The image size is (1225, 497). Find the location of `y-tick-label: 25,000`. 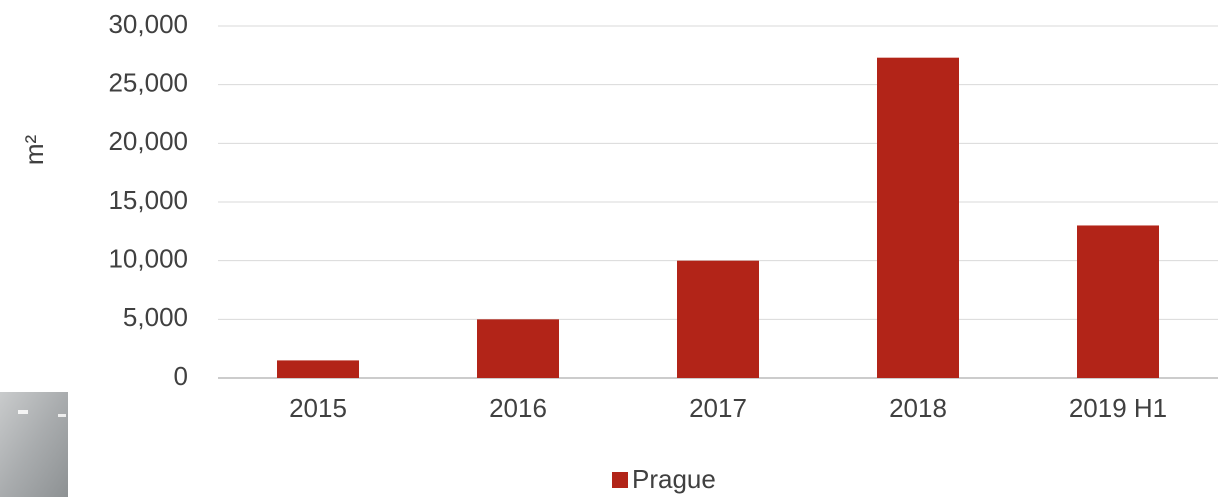

y-tick-label: 25,000 is located at coordinates (148, 83).